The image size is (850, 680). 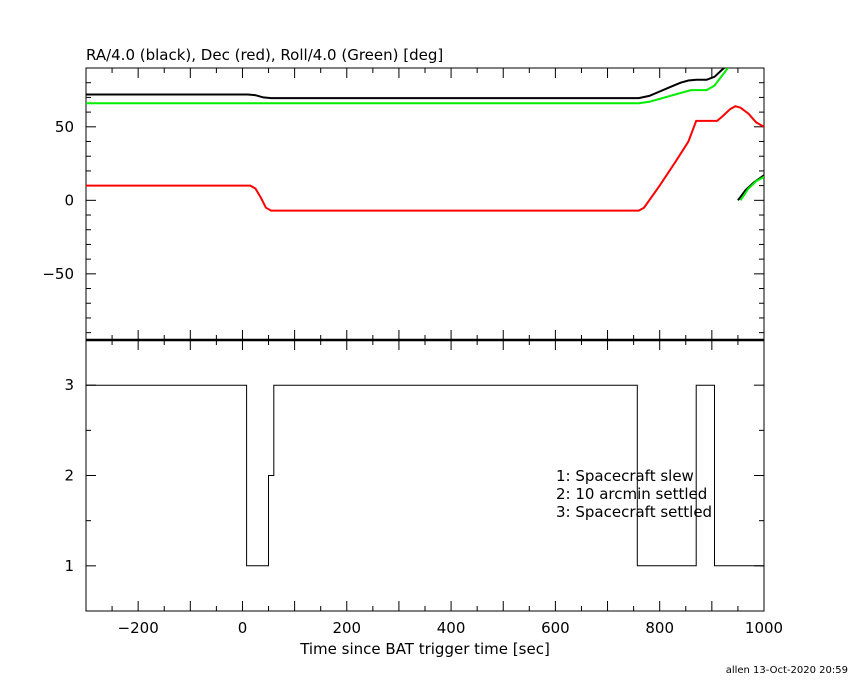 What do you see at coordinates (451, 628) in the screenshot?
I see `x-tick-label: 400` at bounding box center [451, 628].